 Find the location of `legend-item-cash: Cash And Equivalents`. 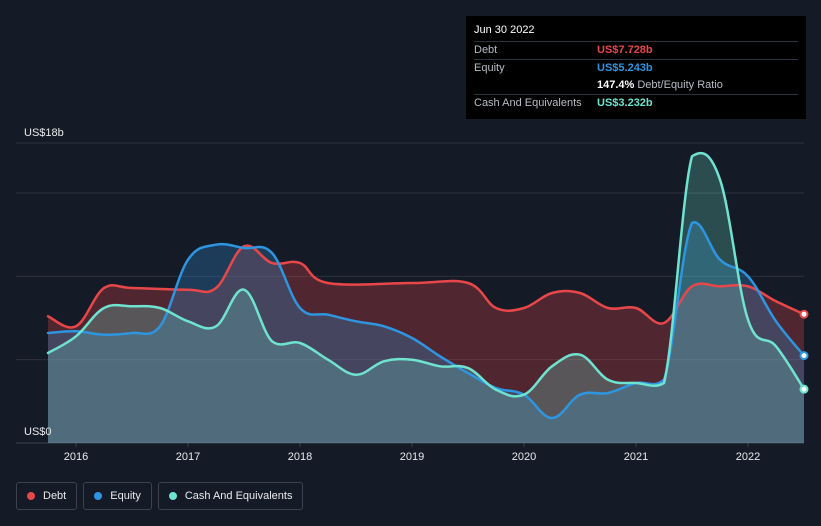

legend-item-cash: Cash And Equivalents is located at coordinates (230, 496).